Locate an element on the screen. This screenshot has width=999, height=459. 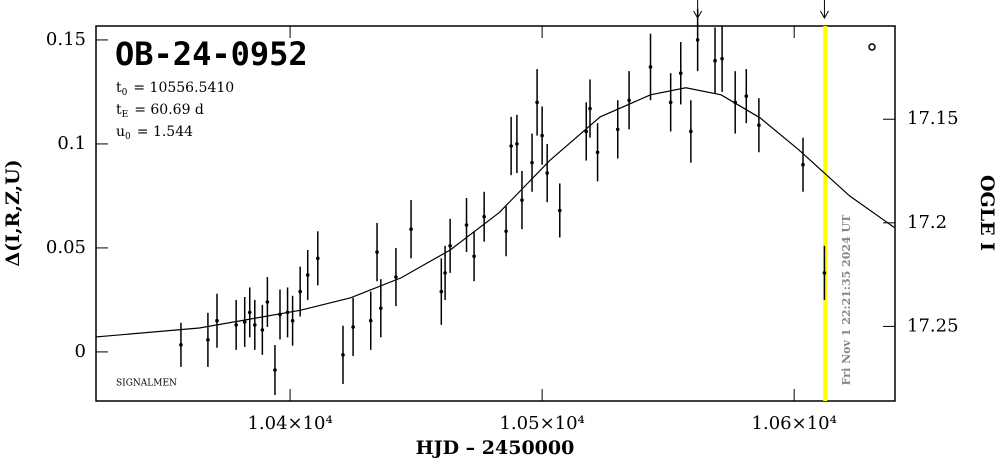
y-tick-label: 0 is located at coordinates (80, 351).